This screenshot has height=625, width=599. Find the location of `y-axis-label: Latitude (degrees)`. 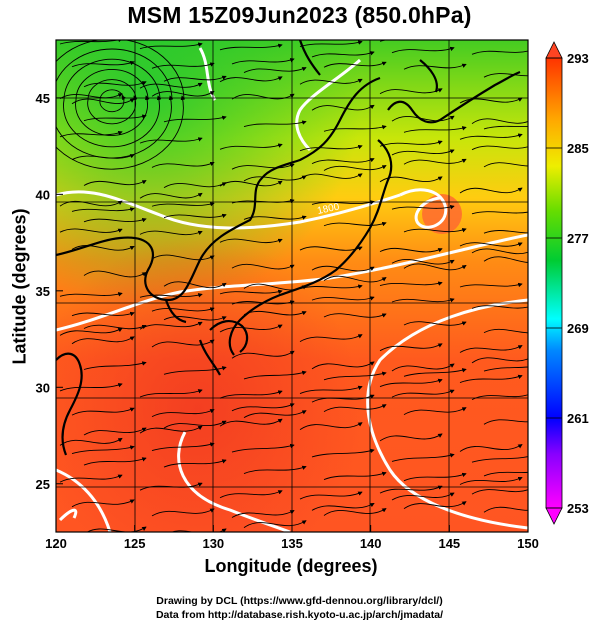

y-axis-label: Latitude (degrees) is located at coordinates (19, 286).